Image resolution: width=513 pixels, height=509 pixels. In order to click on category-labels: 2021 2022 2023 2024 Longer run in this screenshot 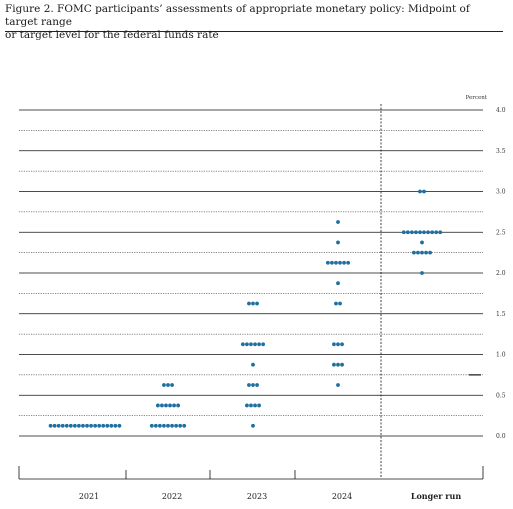, I will do `click(270, 496)`.